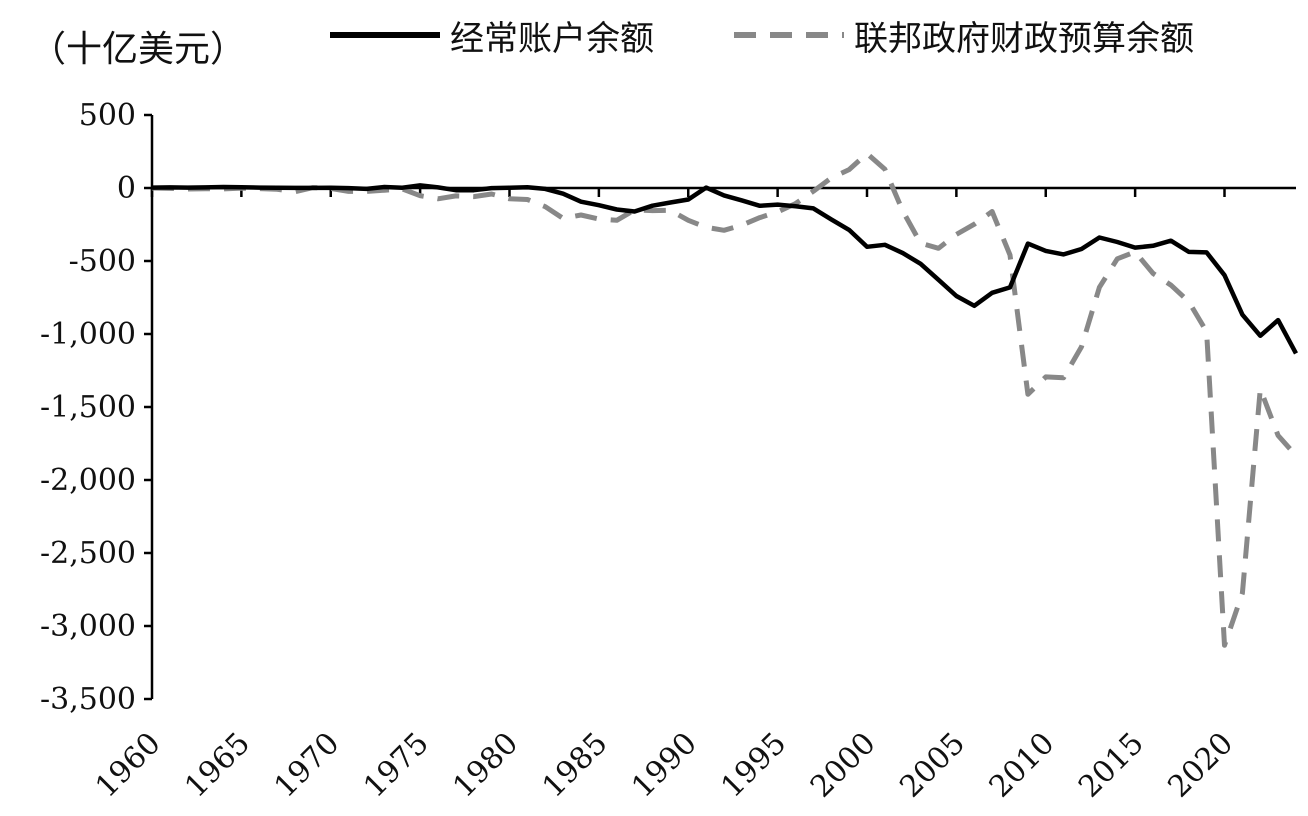 The height and width of the screenshot is (816, 1308). I want to click on legend-swatch-dashed, so click(789, 35).